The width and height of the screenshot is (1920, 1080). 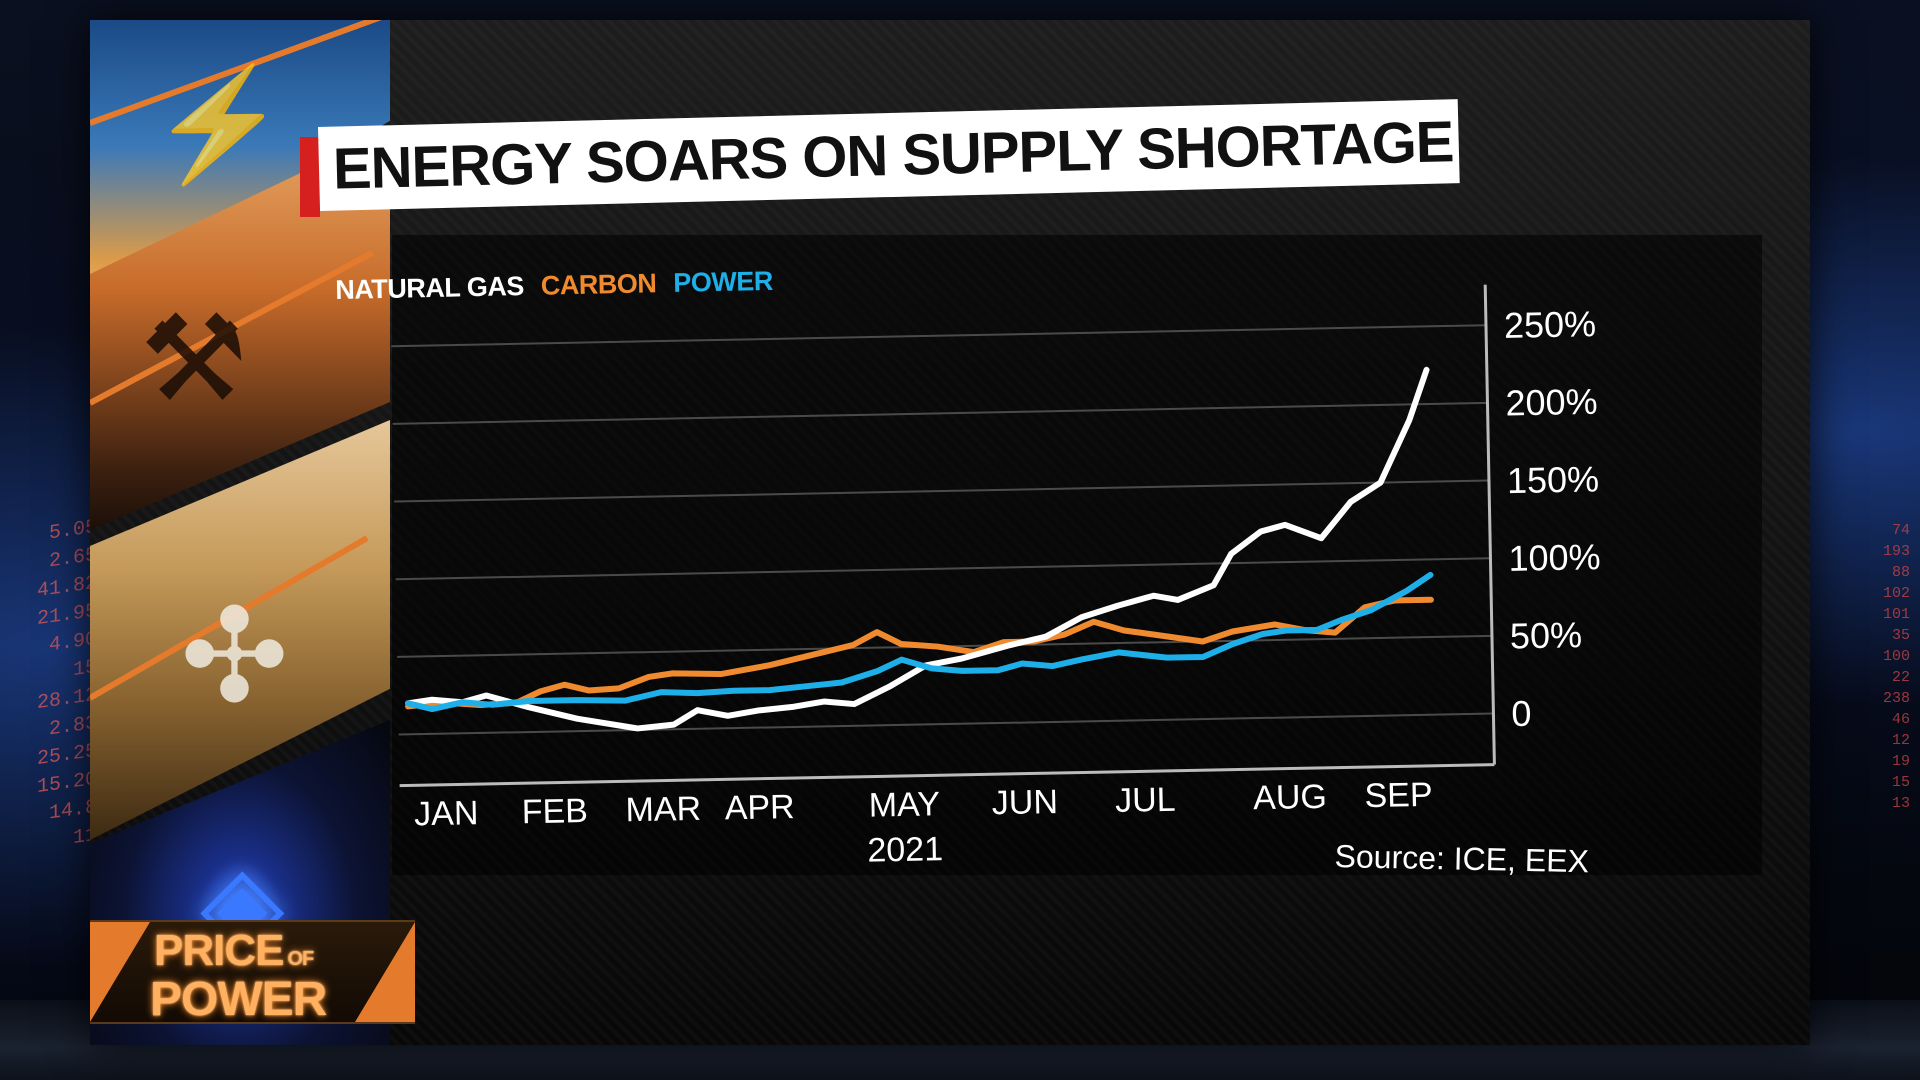 I want to click on y-axis-line, so click(x=1489, y=524).